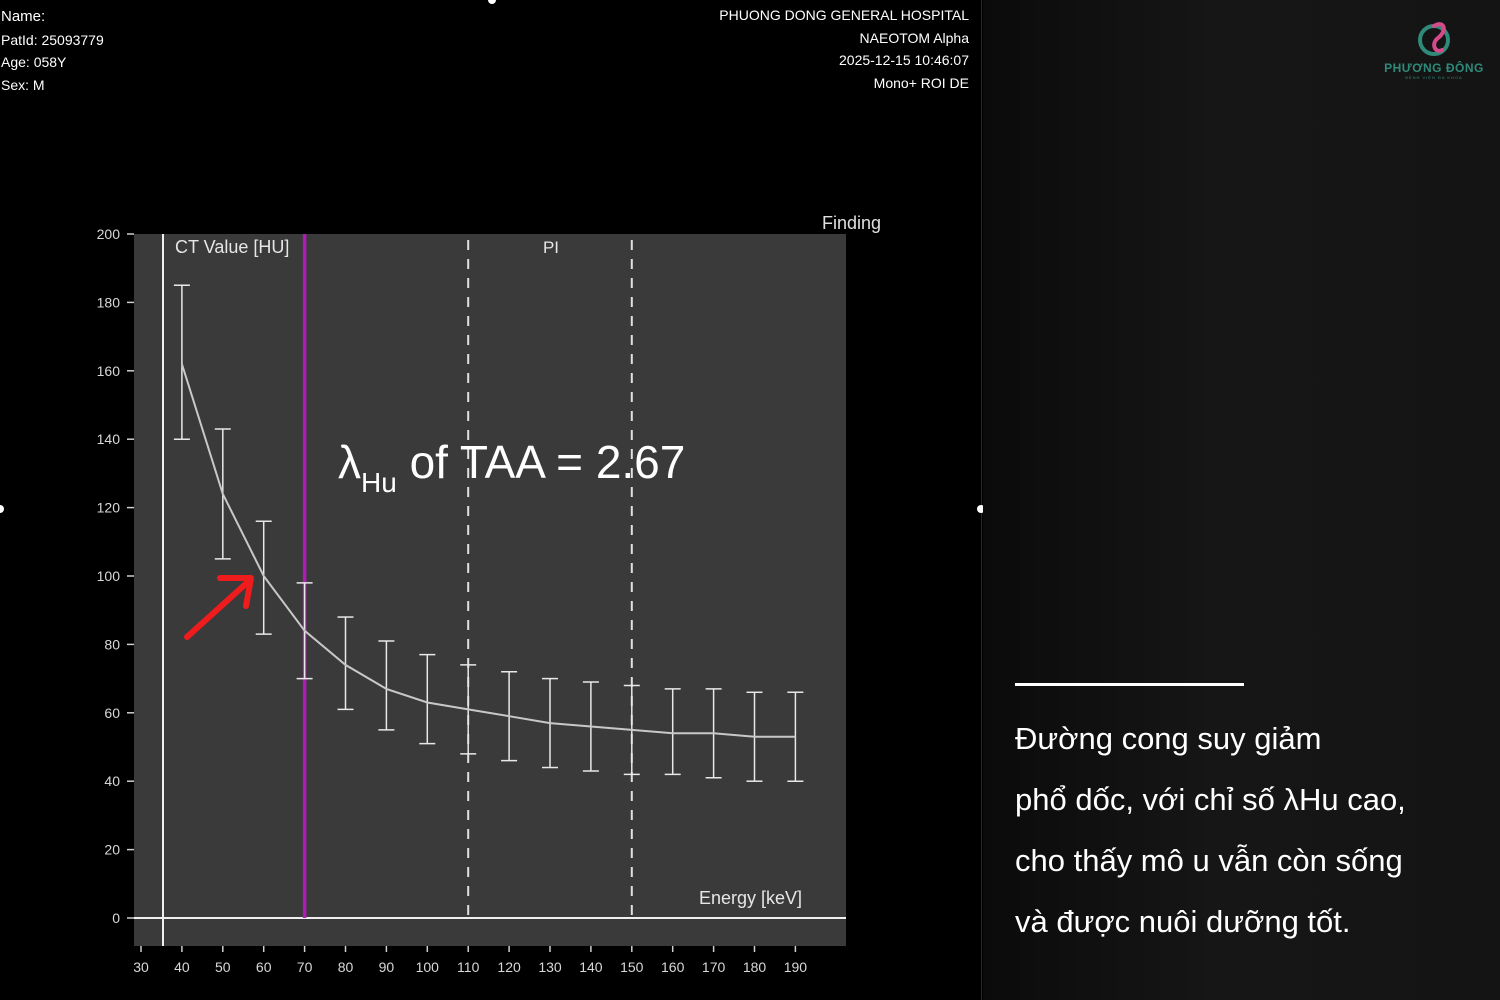 The height and width of the screenshot is (1000, 1500). What do you see at coordinates (34, 62) in the screenshot?
I see `patient-age: Age: 058Y` at bounding box center [34, 62].